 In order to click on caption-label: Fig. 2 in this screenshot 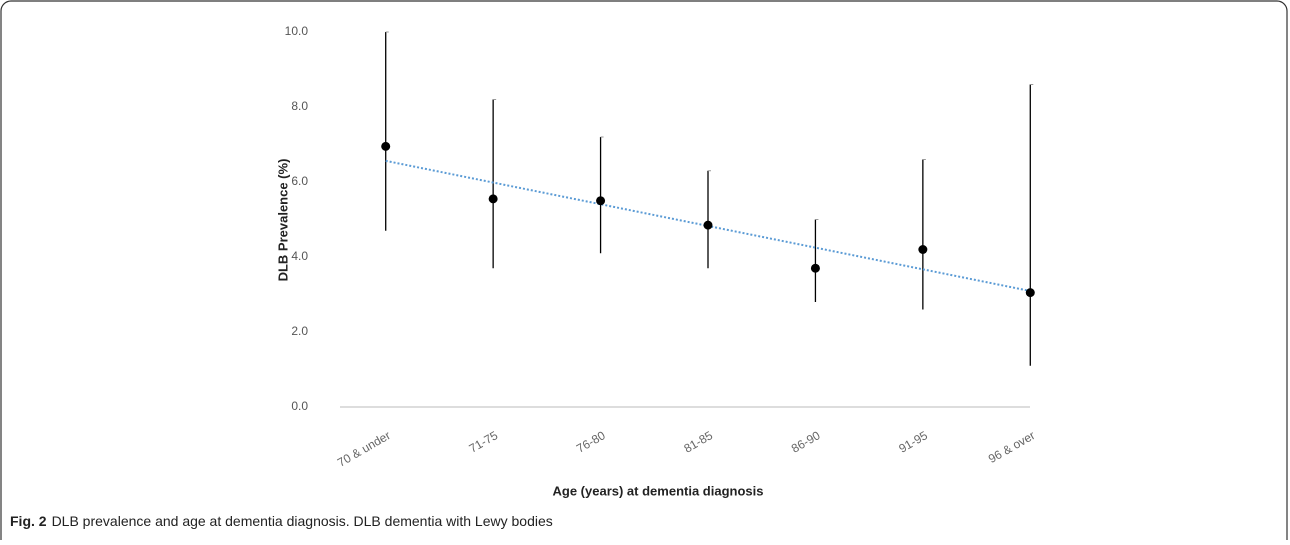, I will do `click(28, 521)`.